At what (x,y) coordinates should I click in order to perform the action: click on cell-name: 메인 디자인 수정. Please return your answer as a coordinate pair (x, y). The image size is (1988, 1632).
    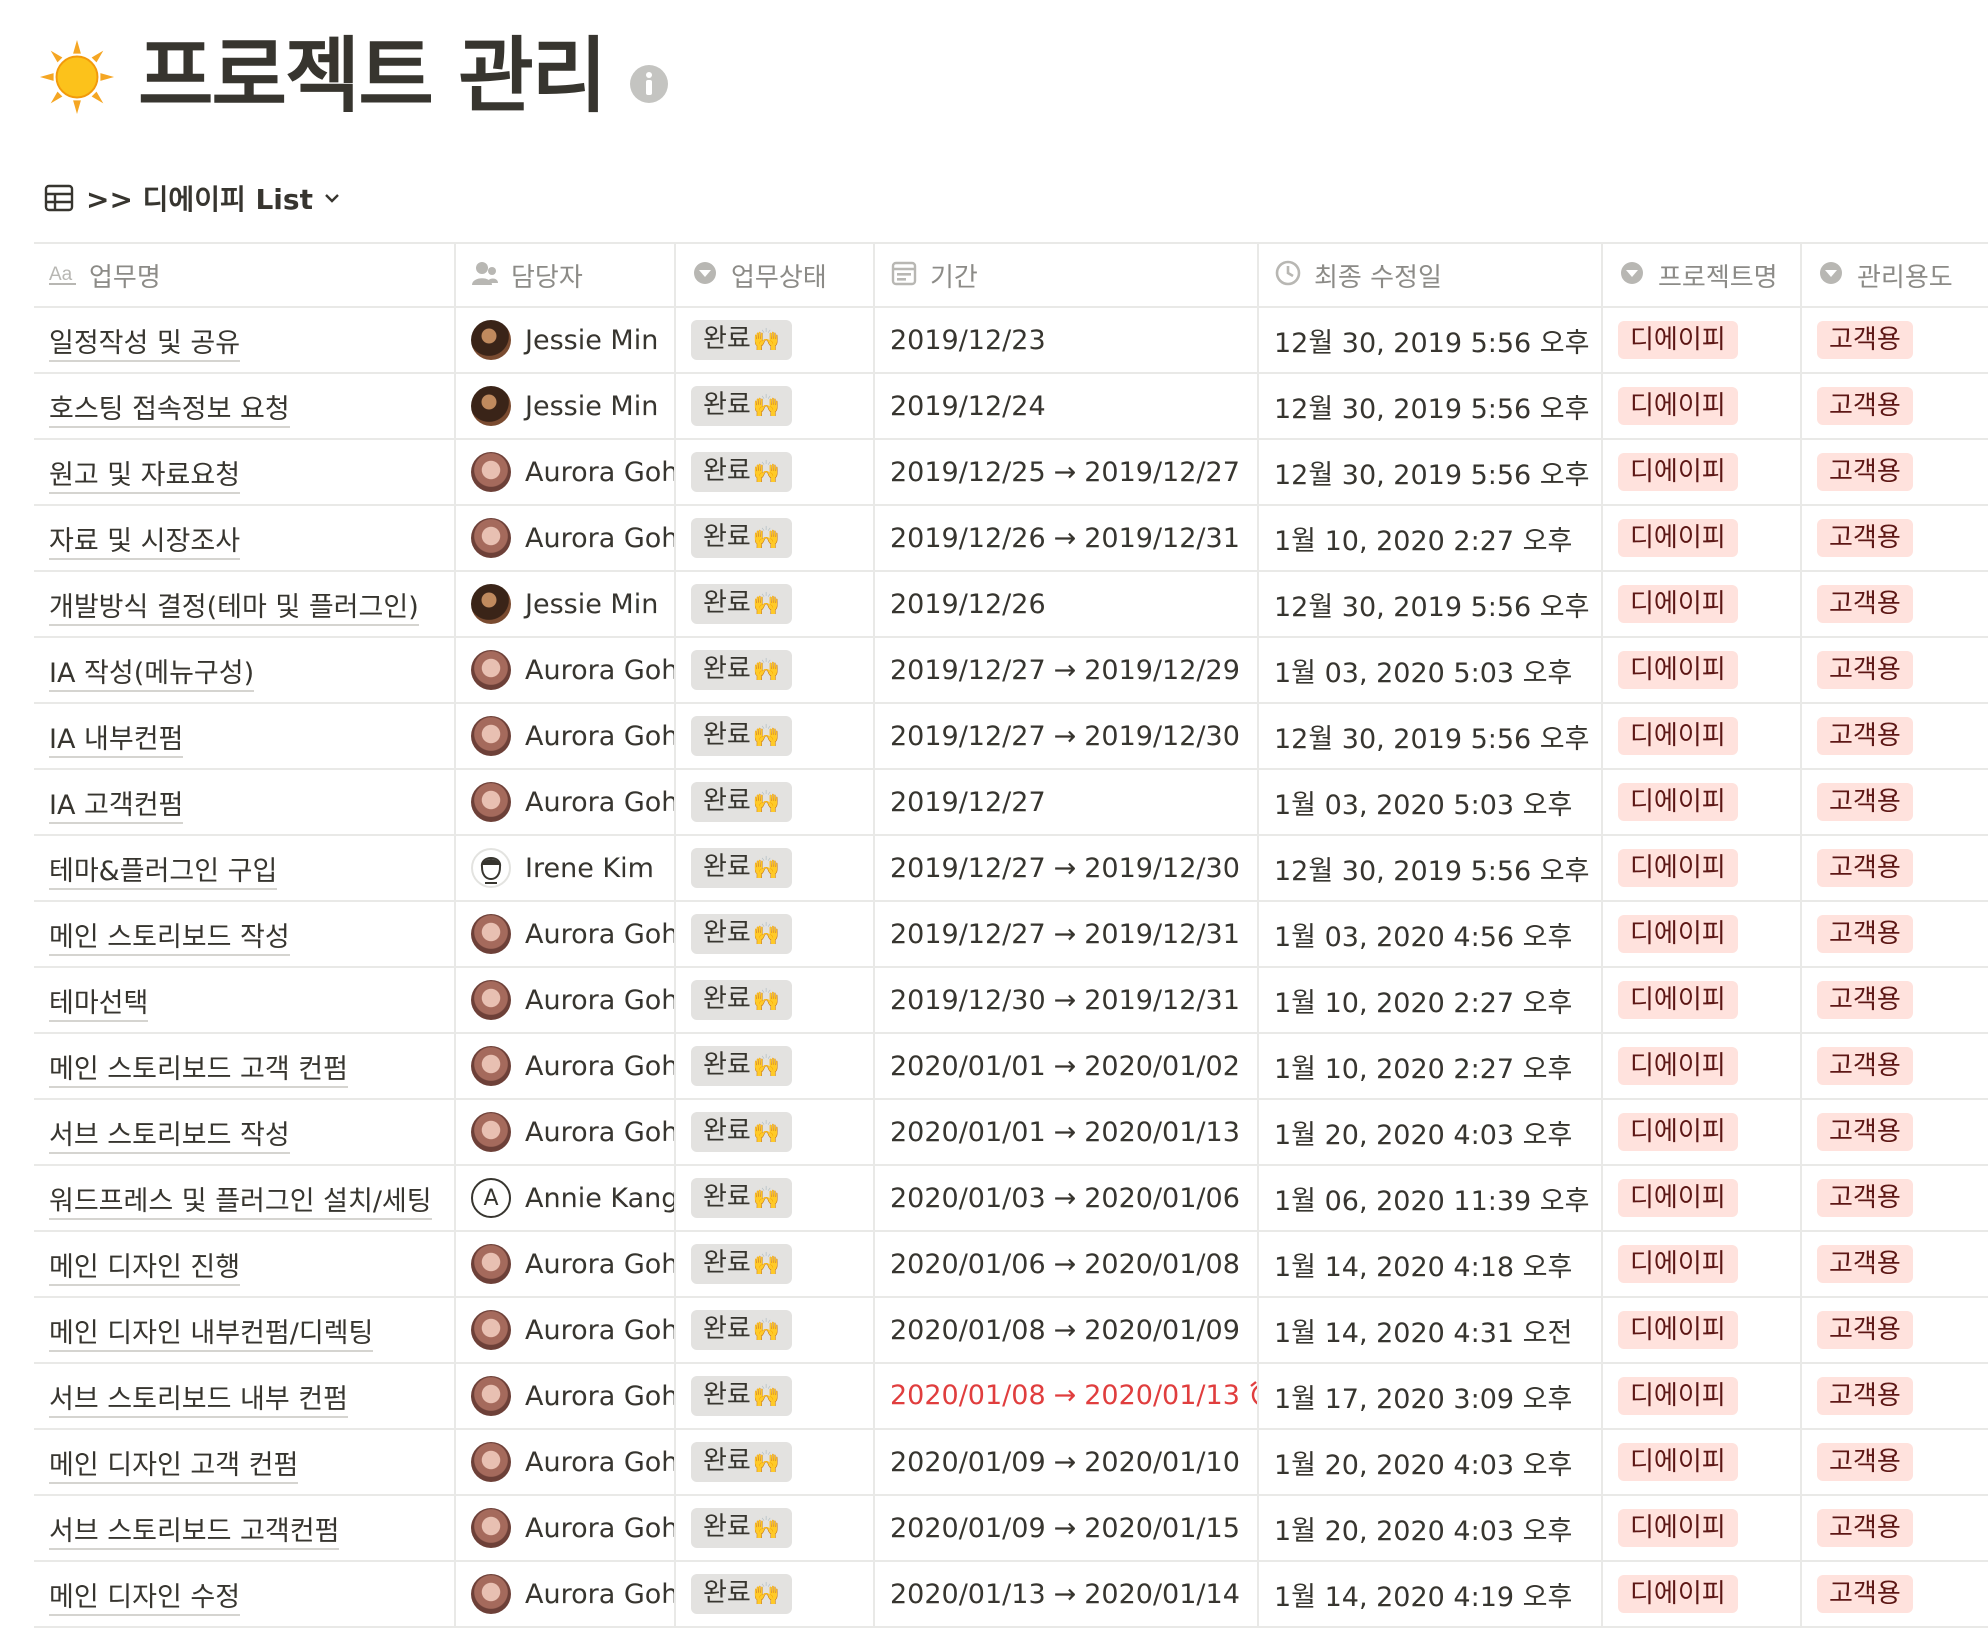
    Looking at the image, I should click on (245, 1594).